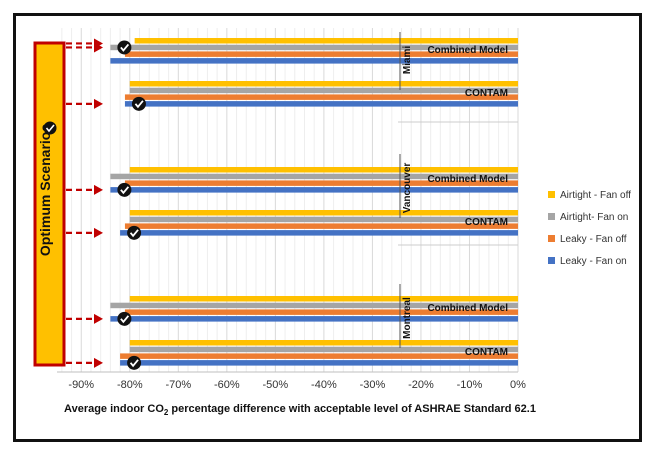 The width and height of the screenshot is (660, 458). What do you see at coordinates (407, 60) in the screenshot?
I see `city-label: Miami` at bounding box center [407, 60].